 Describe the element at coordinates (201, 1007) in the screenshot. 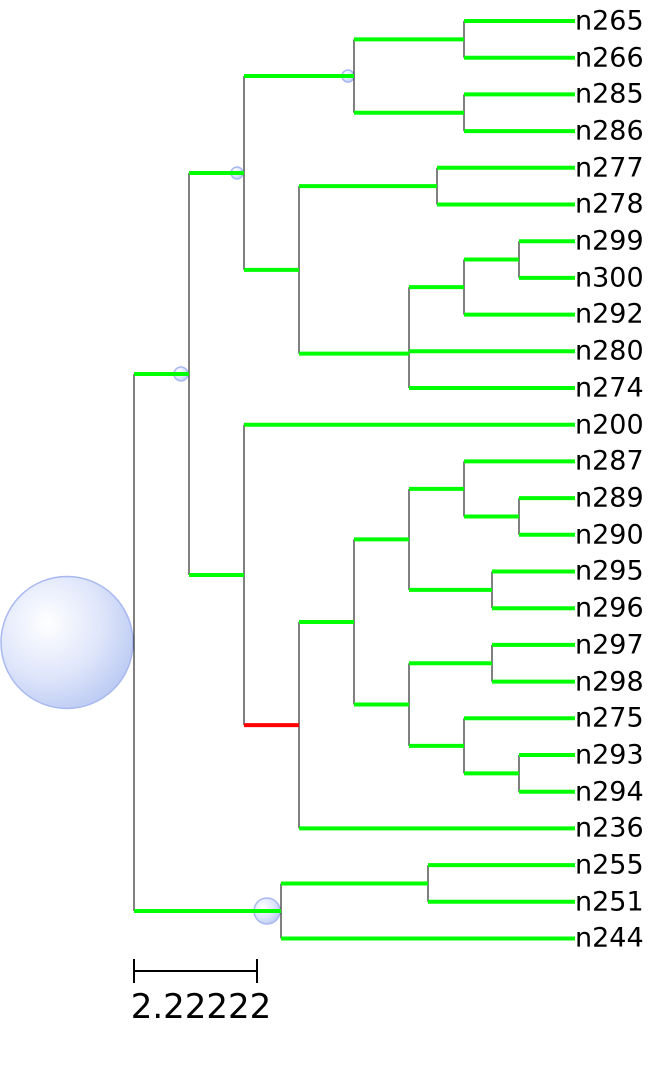

I see `scale-bar-label: 2.22222` at that location.